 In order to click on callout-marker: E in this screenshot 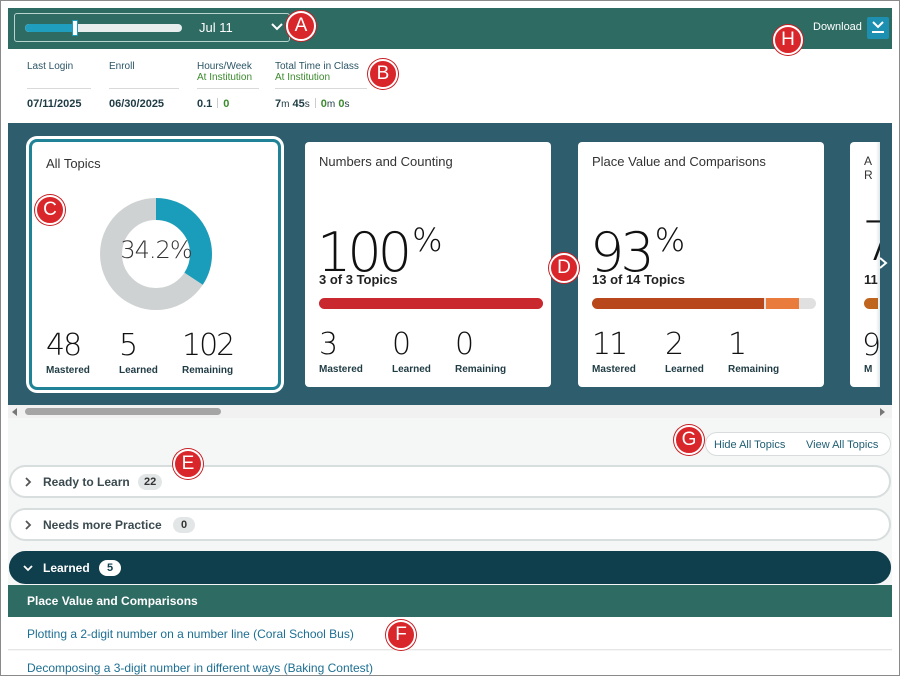, I will do `click(188, 464)`.